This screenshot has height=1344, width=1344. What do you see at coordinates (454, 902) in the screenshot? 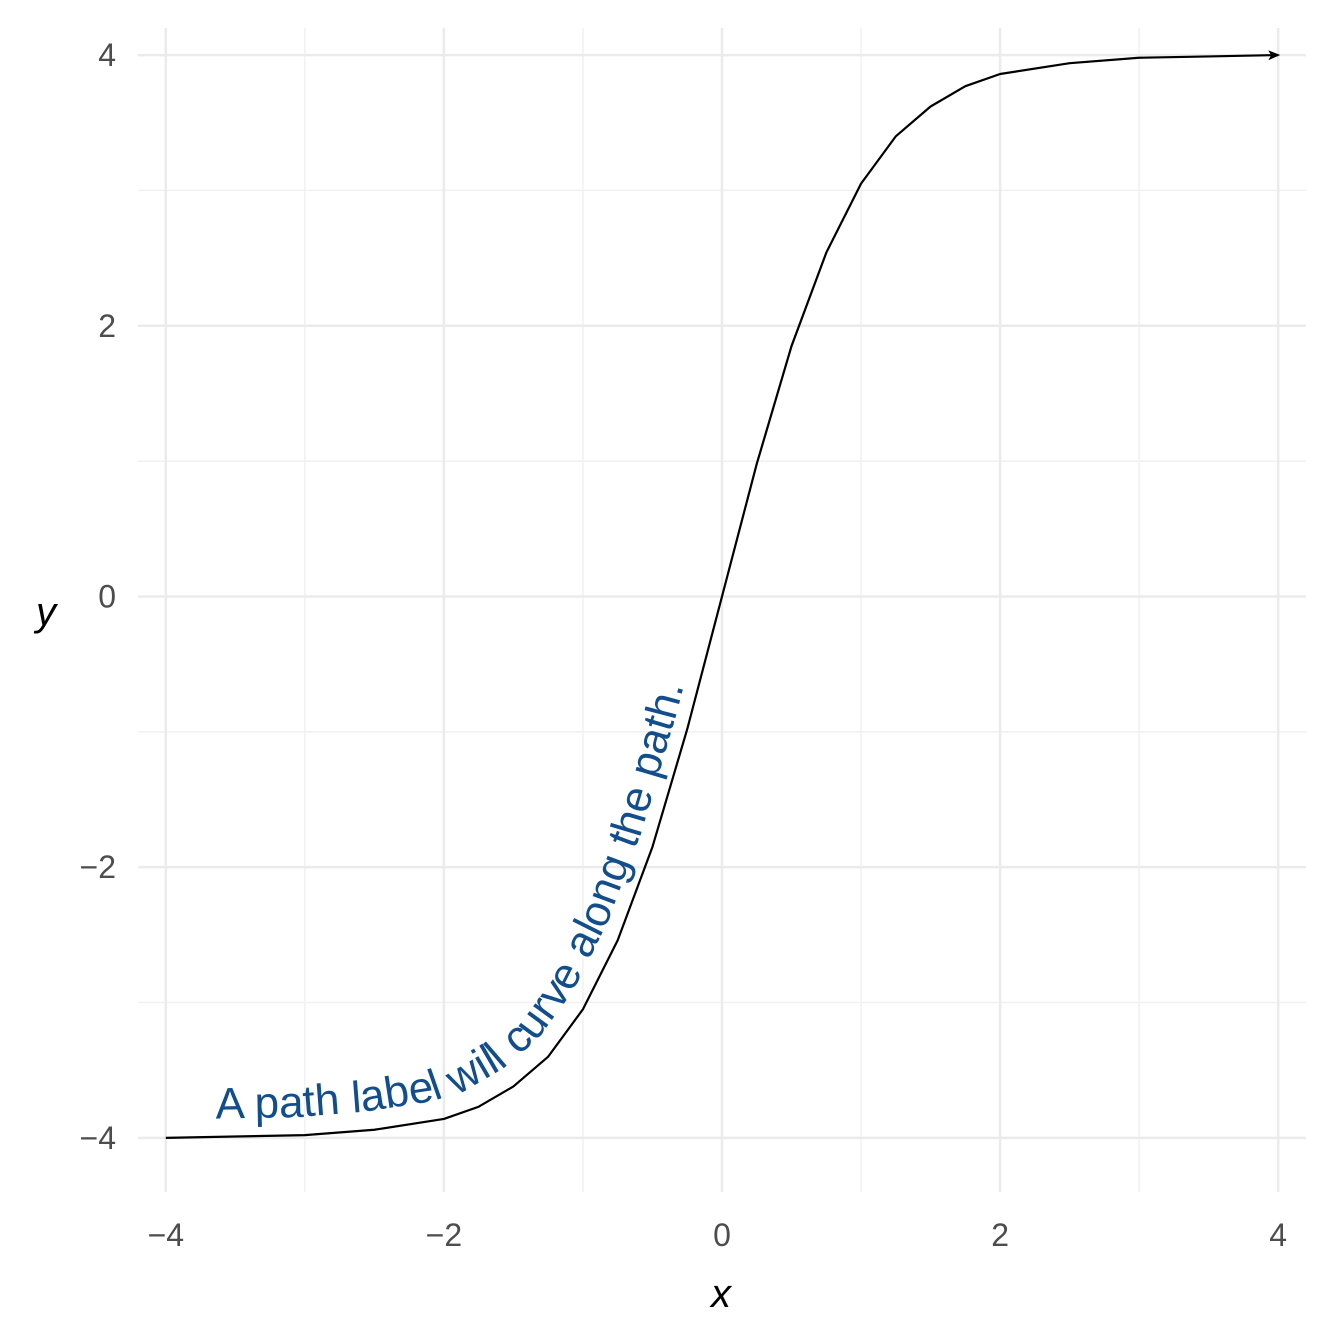
I see `path-label: A path label will curve along the path.` at bounding box center [454, 902].